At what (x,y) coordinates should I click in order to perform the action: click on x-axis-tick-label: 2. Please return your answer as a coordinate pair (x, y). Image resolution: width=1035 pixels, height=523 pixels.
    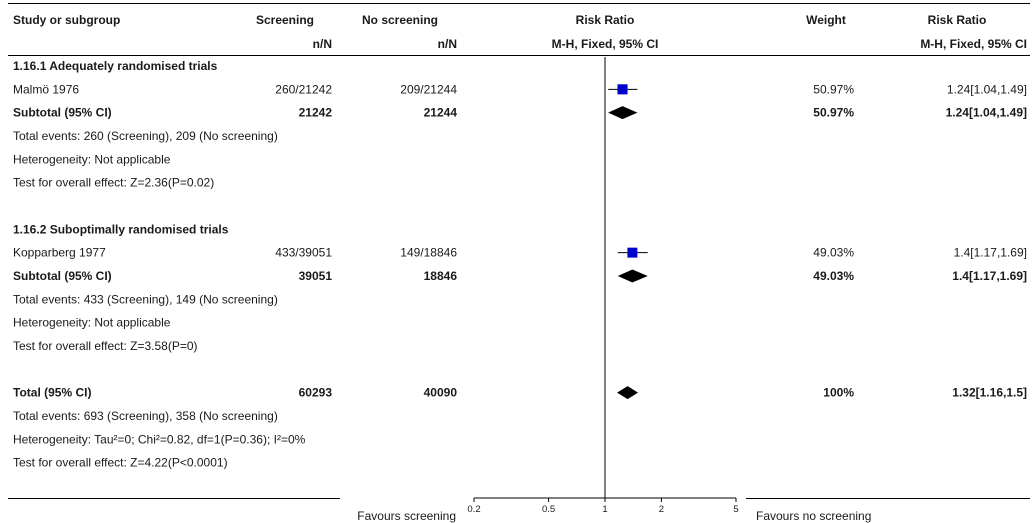
    Looking at the image, I should click on (661, 509).